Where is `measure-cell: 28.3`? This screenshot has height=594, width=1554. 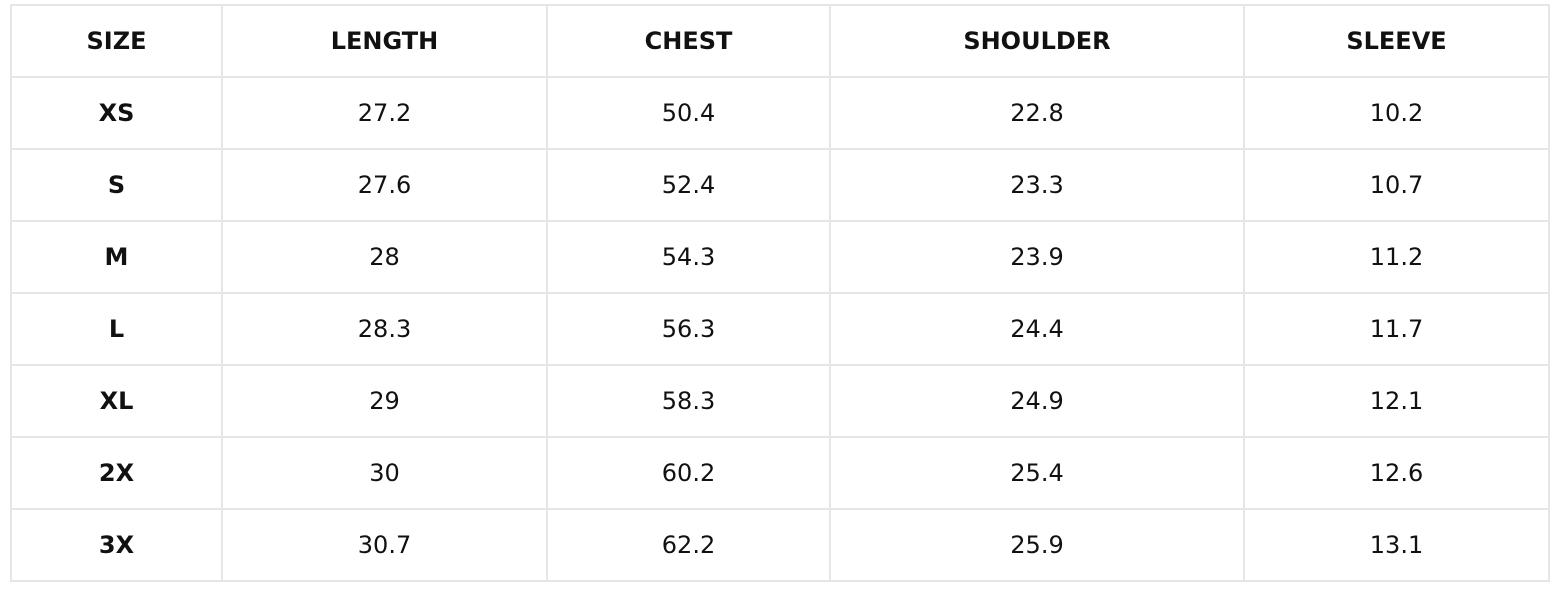
measure-cell: 28.3 is located at coordinates (384, 329).